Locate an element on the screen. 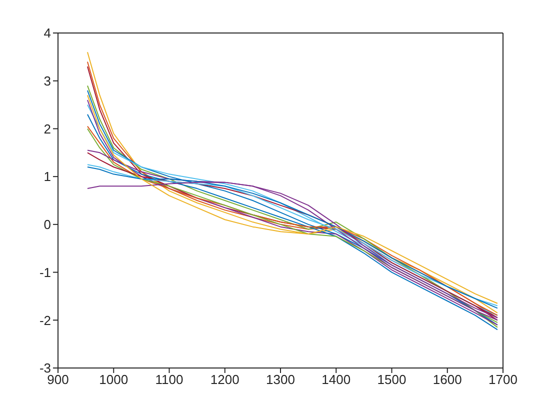 This screenshot has height=420, width=560. y-tick-label: 2 is located at coordinates (47, 128).